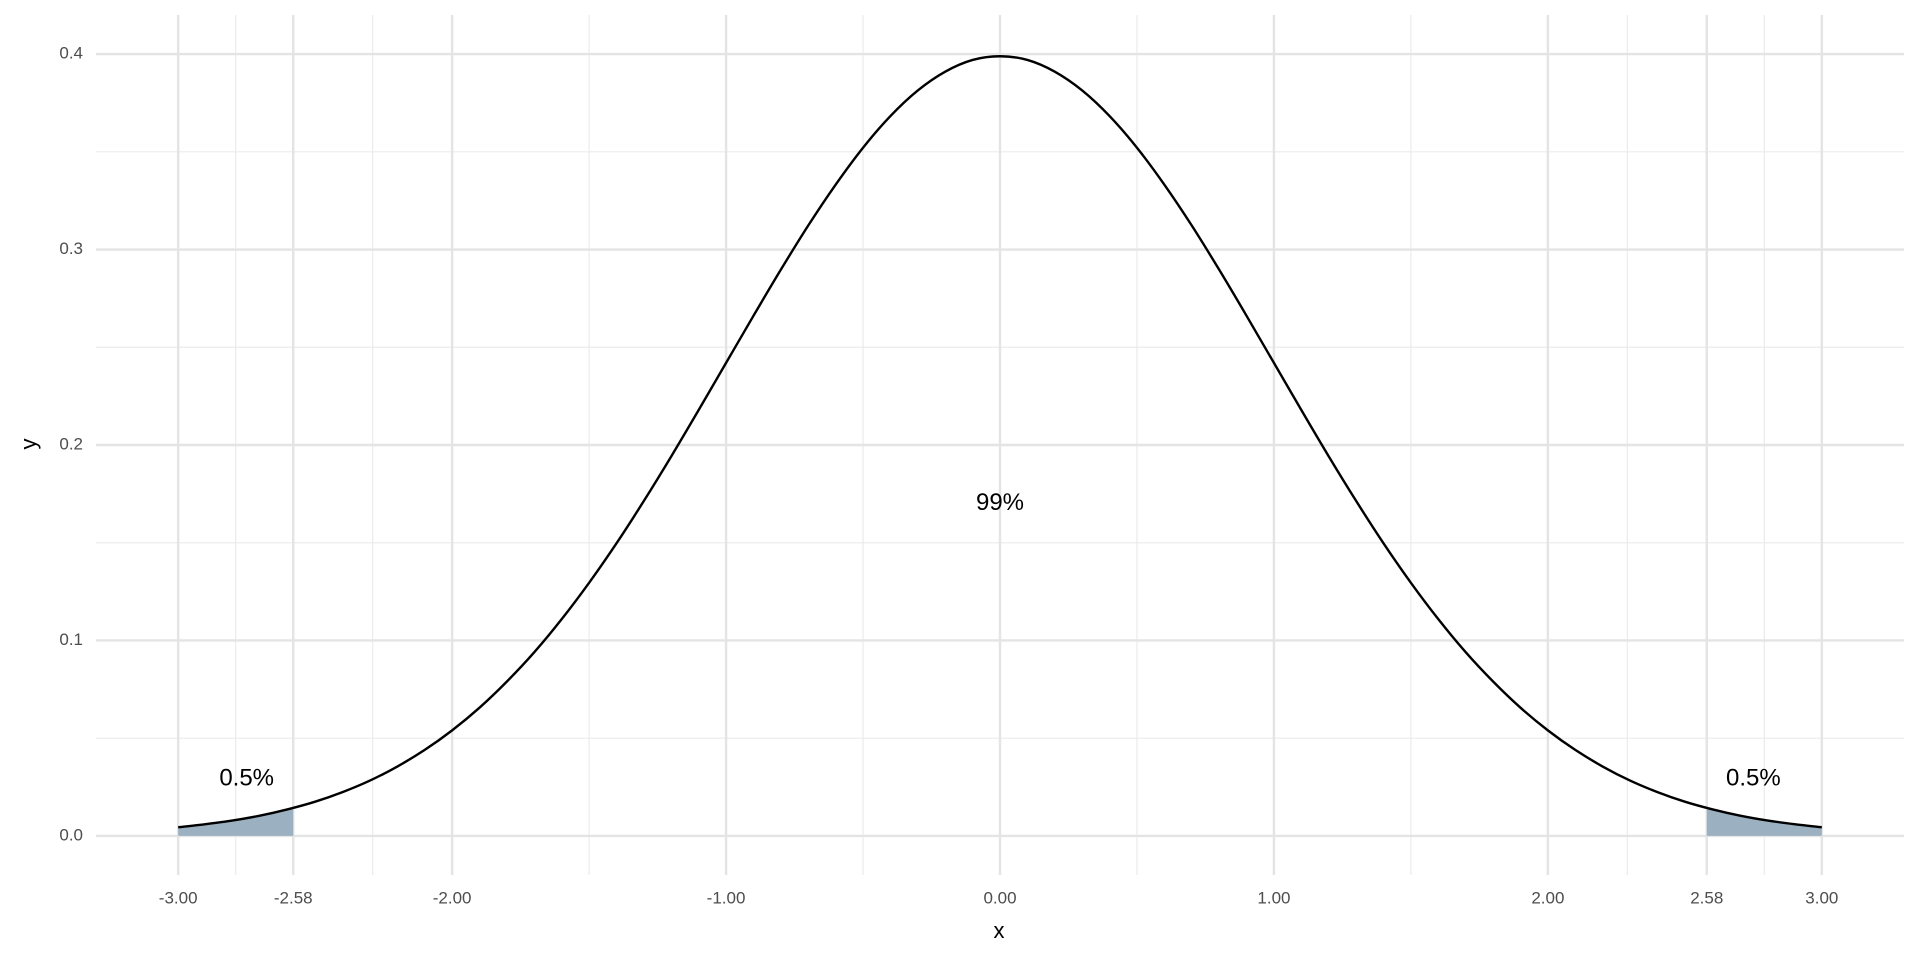  Describe the element at coordinates (1706, 897) in the screenshot. I see `x-tick-label: 2.58` at that location.